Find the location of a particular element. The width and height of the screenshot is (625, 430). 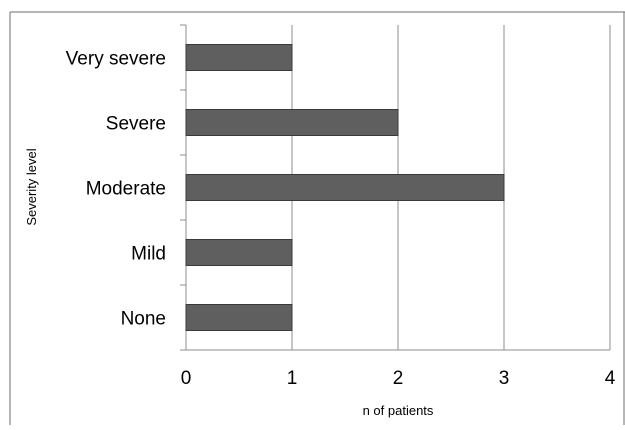

bar-moderate is located at coordinates (345, 187).